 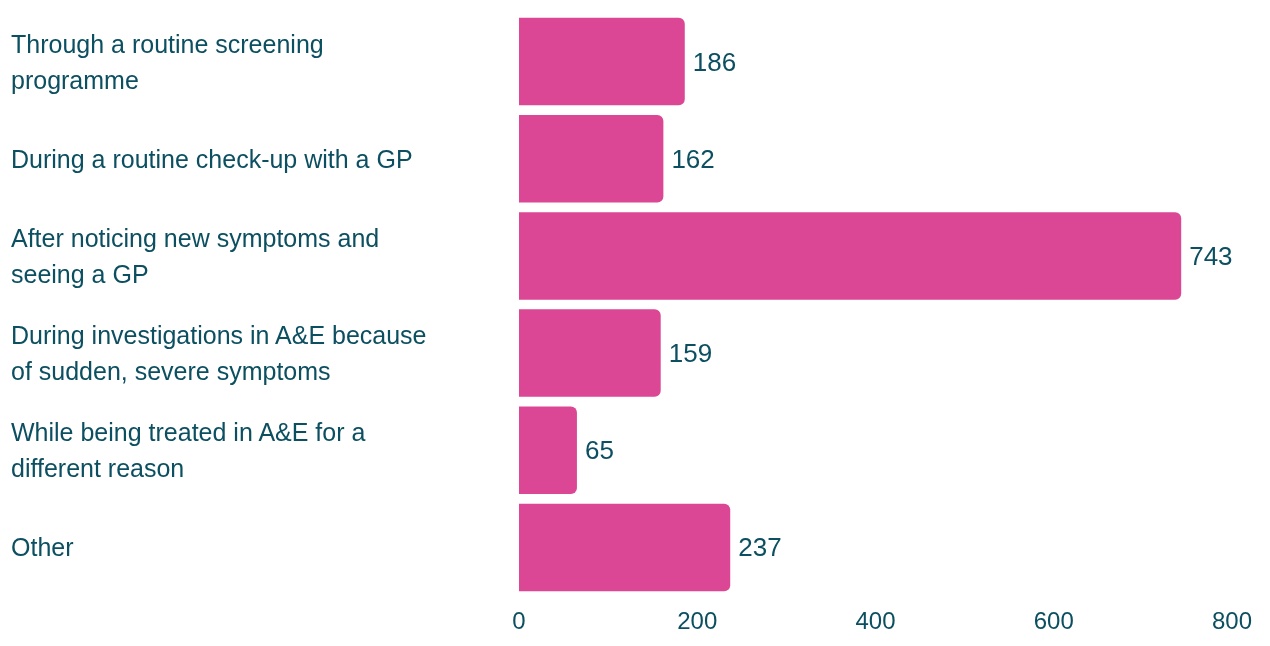 I want to click on y-tick-label: Through a routine screening programme, so click(x=171, y=61).